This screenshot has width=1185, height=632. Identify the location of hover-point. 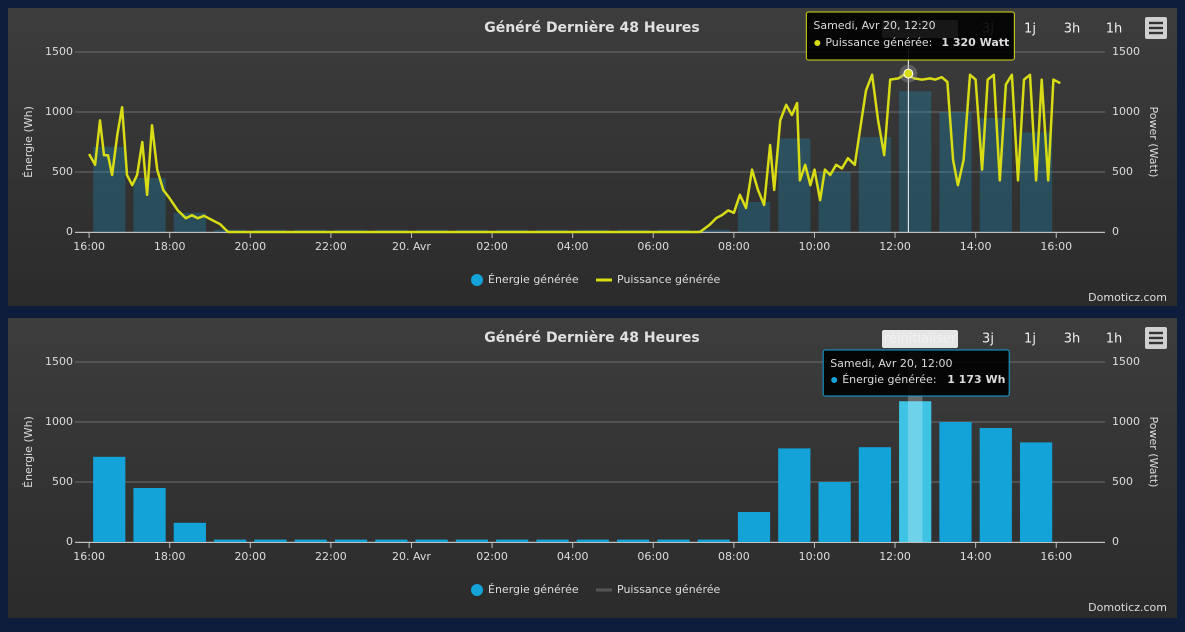
(908, 73).